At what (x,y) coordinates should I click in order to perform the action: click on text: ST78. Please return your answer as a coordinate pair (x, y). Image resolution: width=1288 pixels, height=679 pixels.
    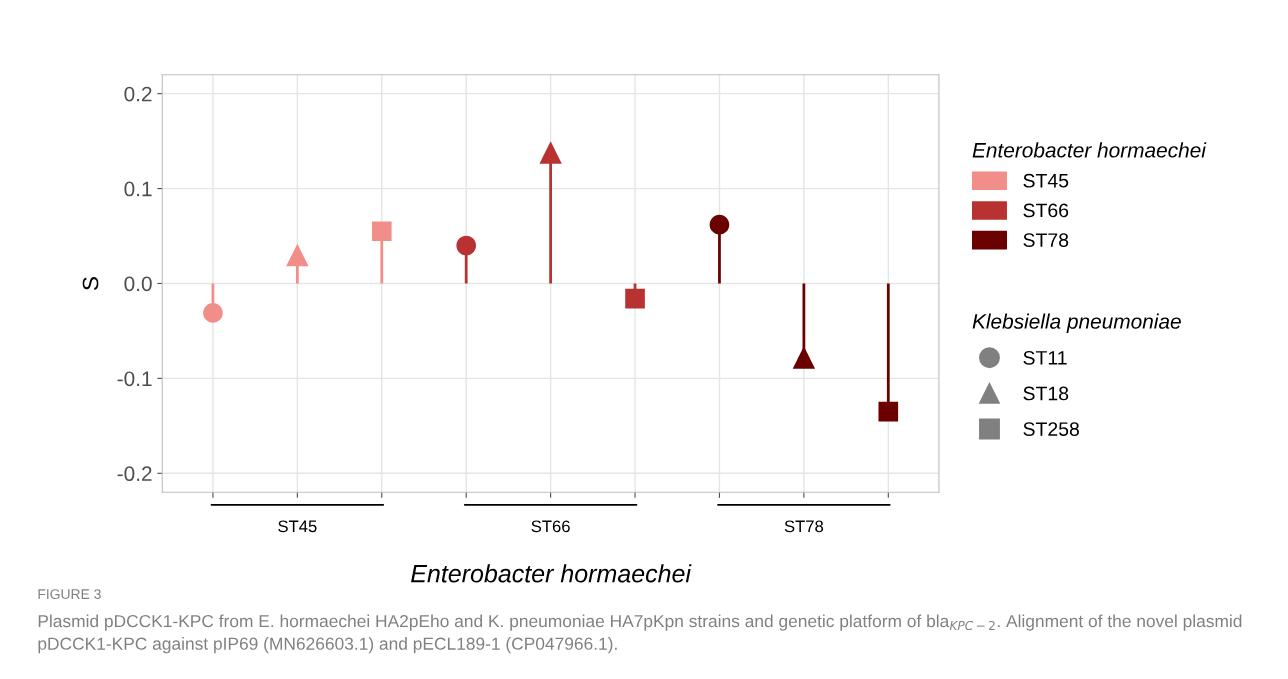
    Looking at the image, I should click on (804, 526).